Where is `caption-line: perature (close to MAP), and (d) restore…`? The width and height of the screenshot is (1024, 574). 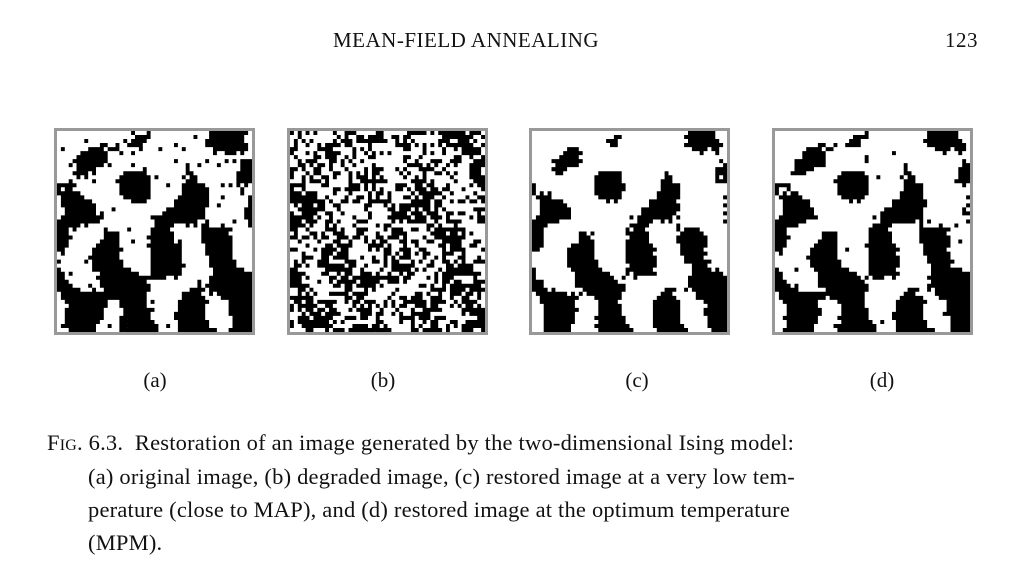
caption-line: perature (close to MAP), and (d) restore… is located at coordinates (439, 509).